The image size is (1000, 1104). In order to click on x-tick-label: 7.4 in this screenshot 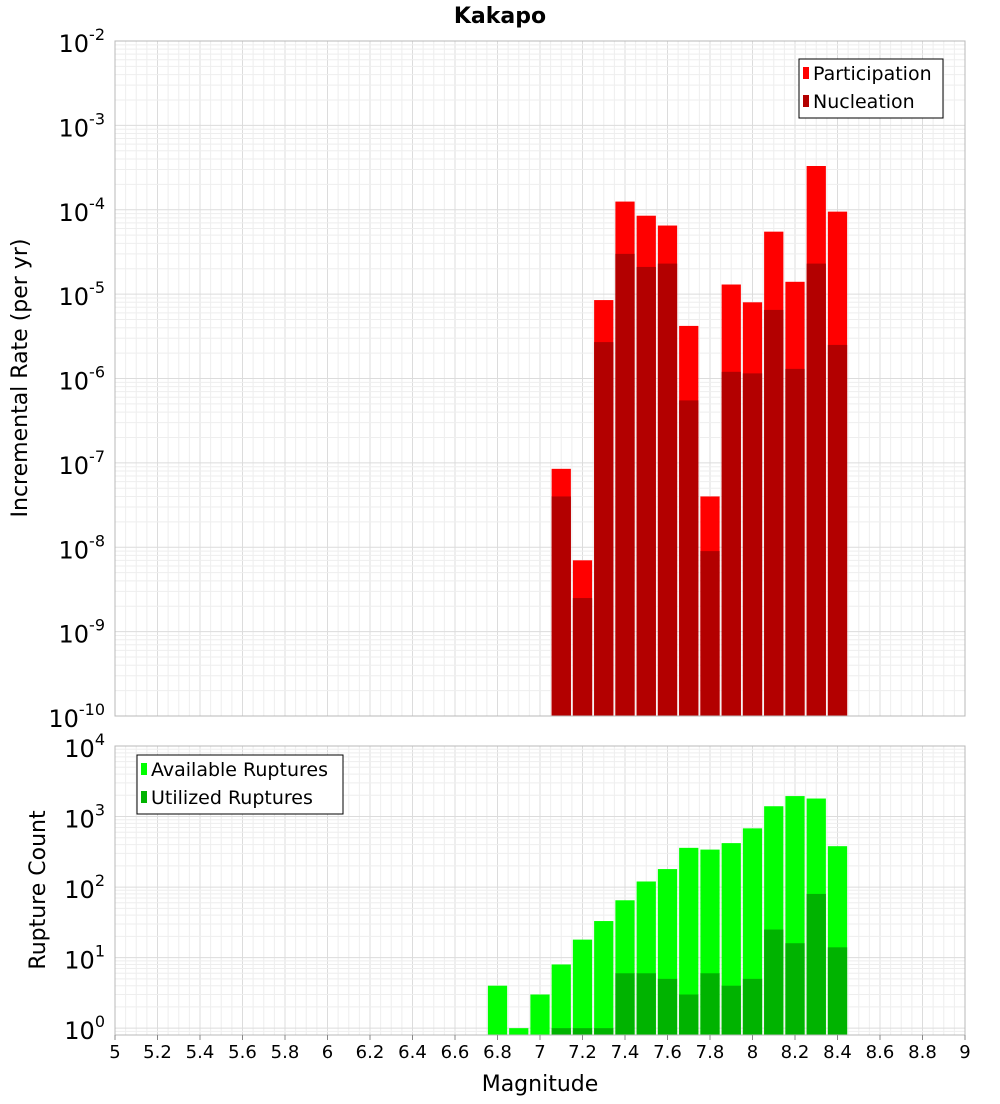, I will do `click(625, 1052)`.